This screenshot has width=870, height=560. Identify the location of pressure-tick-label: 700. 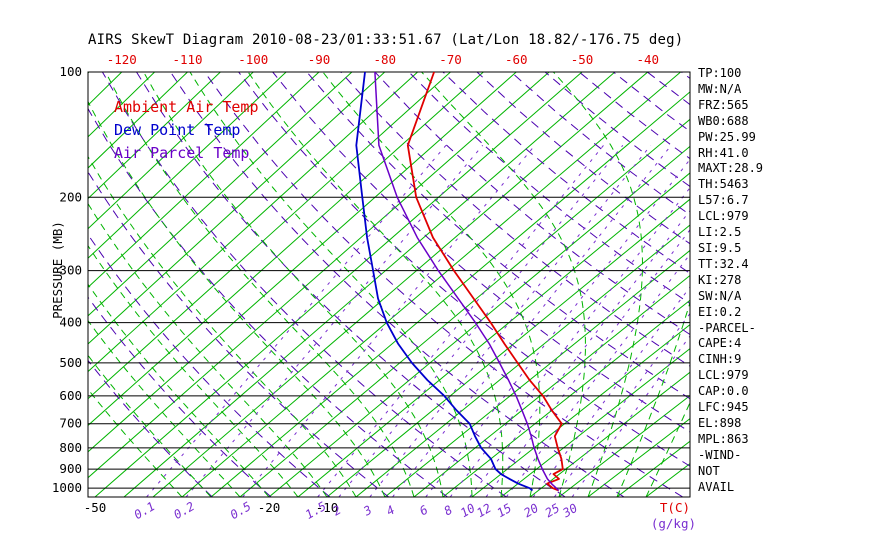
(70, 423).